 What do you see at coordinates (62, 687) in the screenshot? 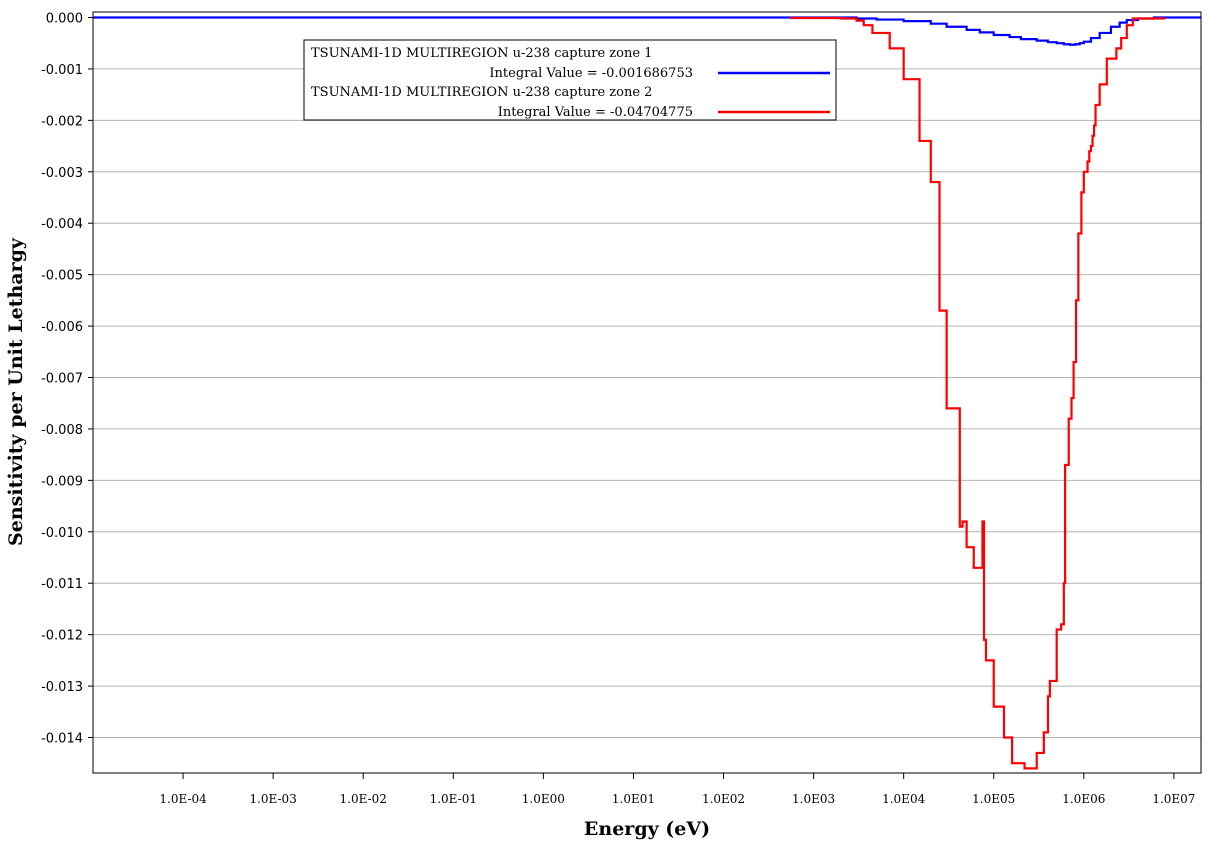
I see `y-tick-label: -0.013` at bounding box center [62, 687].